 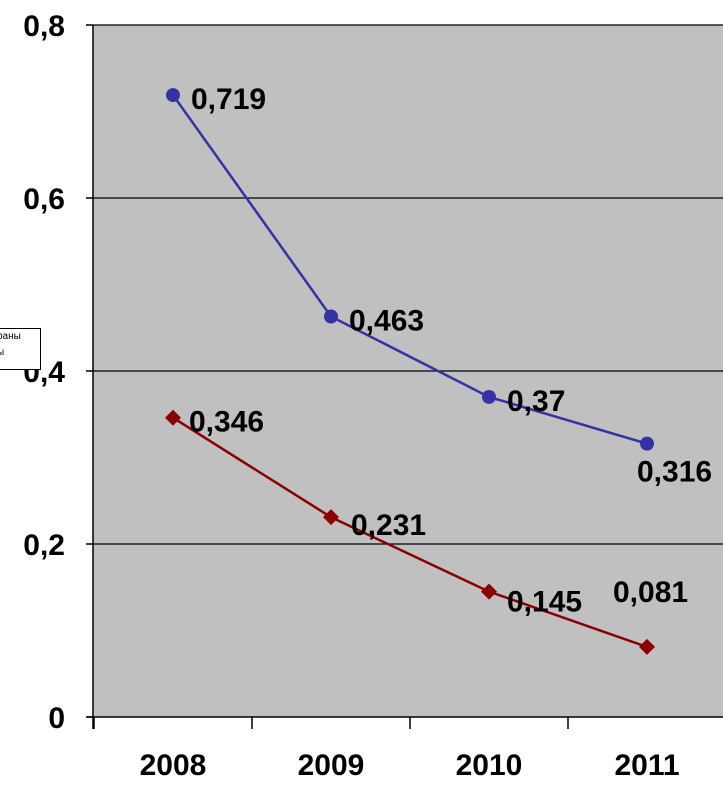 I want to click on y-tick-label: 0,2, so click(x=44, y=545).